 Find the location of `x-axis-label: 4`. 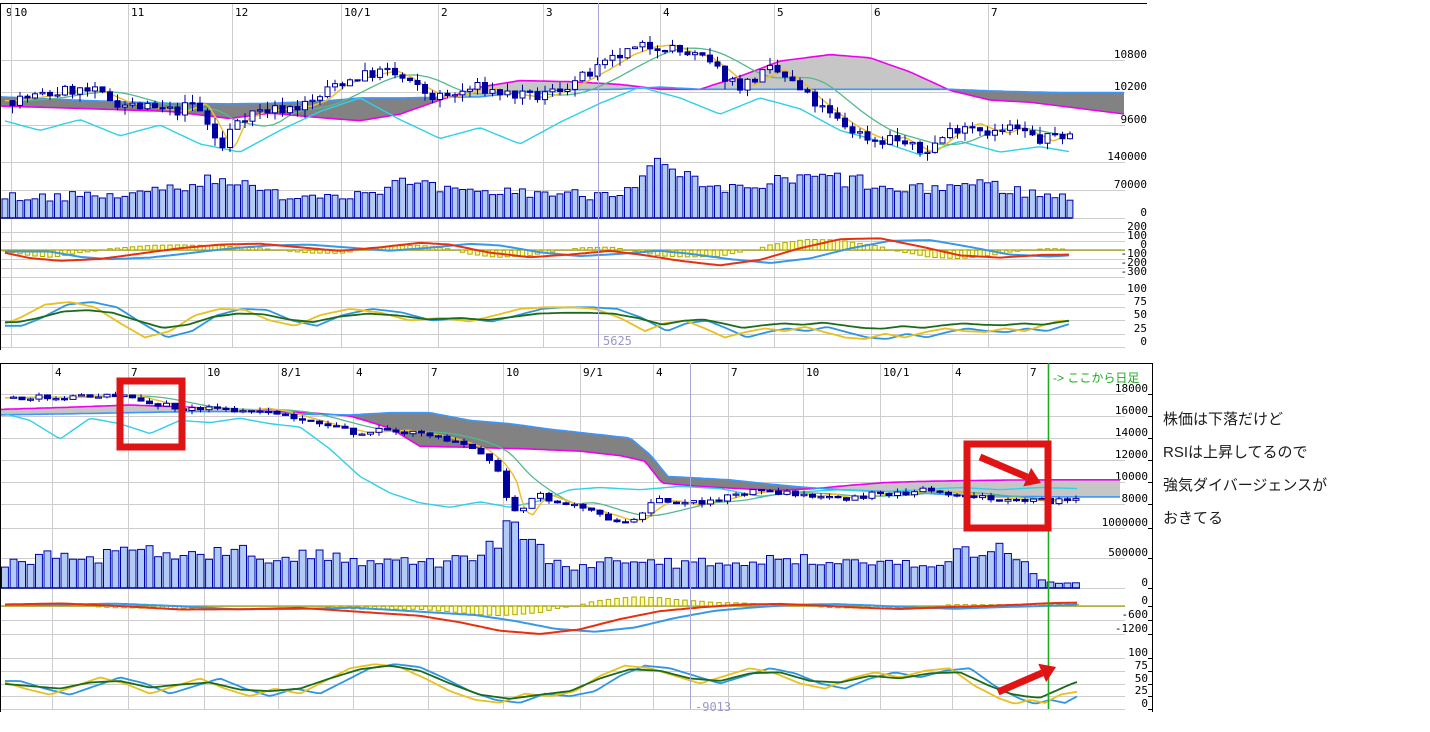

x-axis-label: 4 is located at coordinates (659, 372).